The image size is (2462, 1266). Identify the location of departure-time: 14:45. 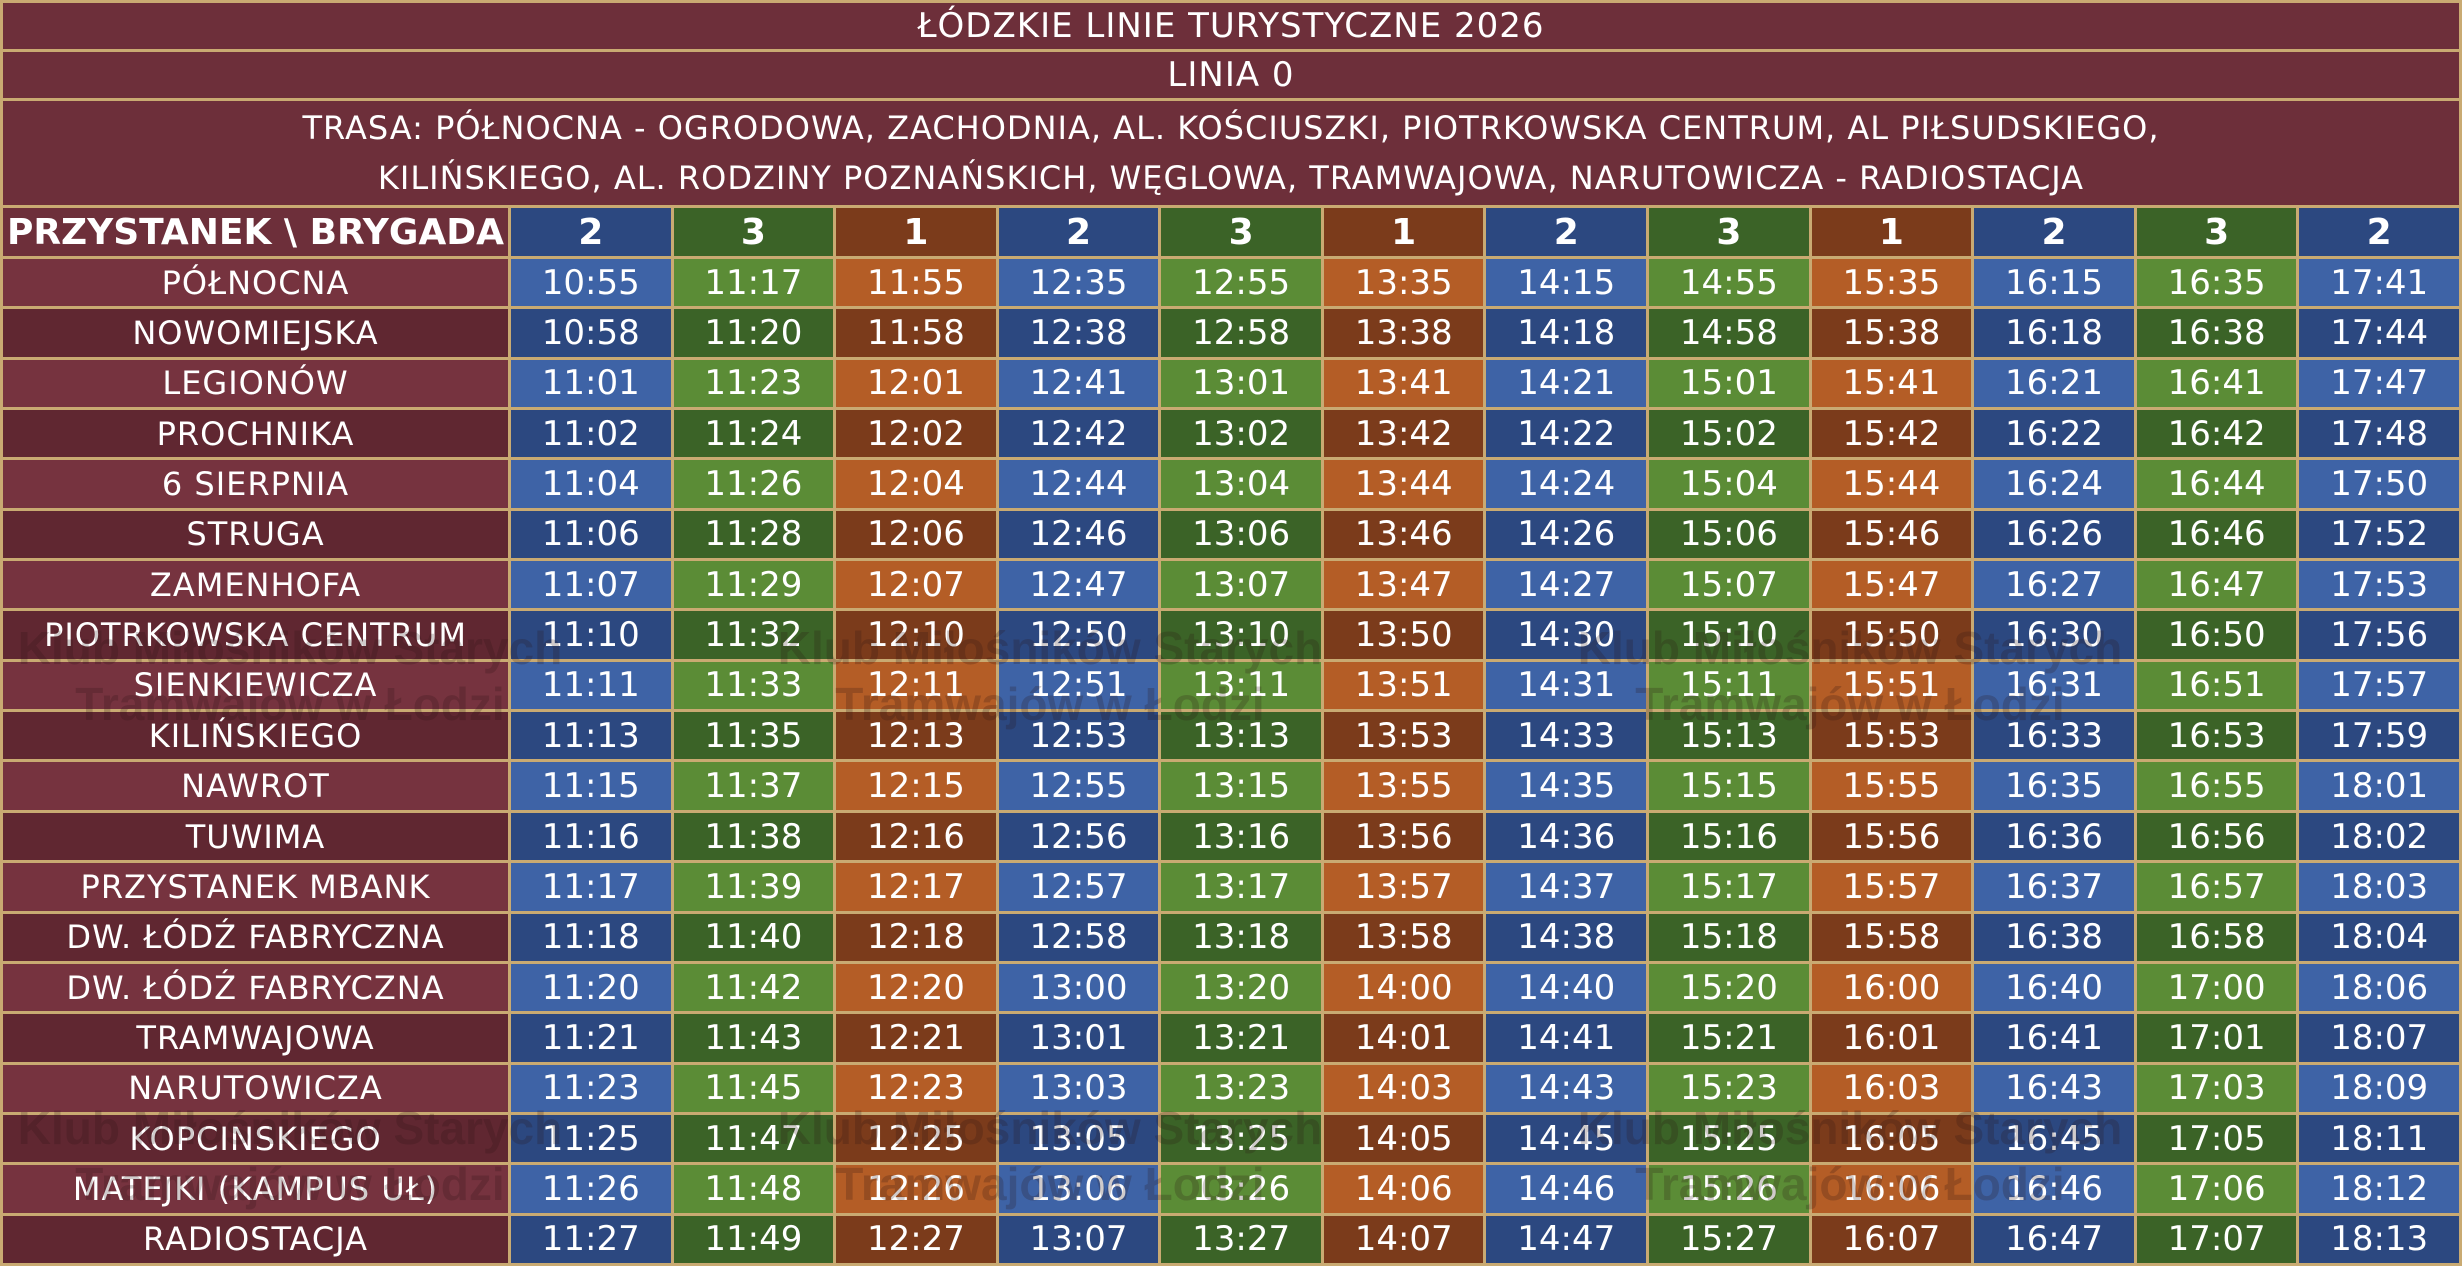
(1566, 1138).